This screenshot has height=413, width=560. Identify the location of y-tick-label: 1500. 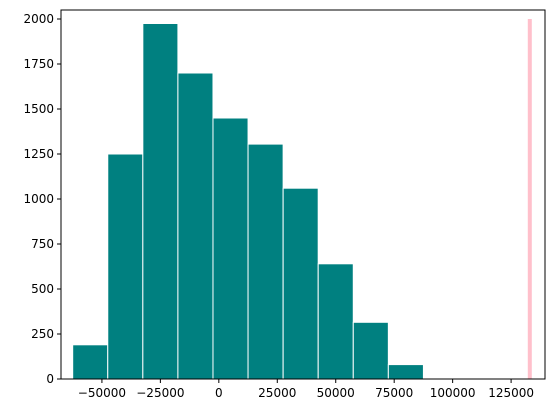
(38, 109).